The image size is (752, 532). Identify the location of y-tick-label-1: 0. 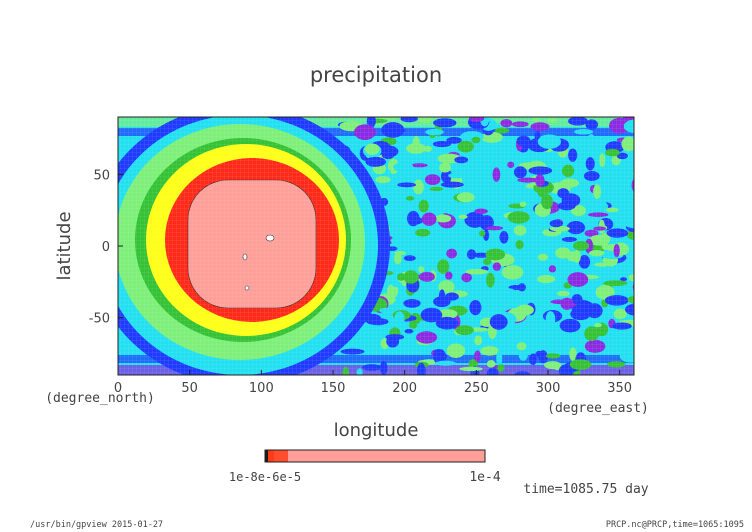
(106, 247).